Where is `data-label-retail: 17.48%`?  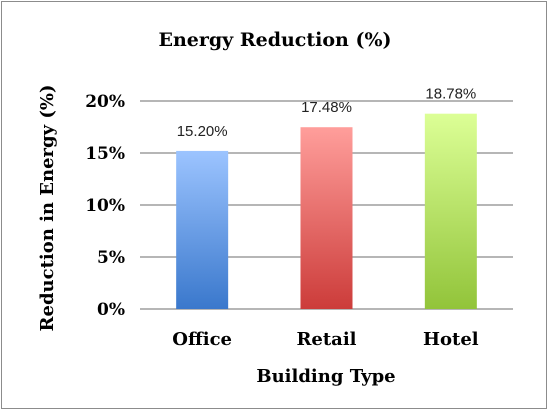 data-label-retail: 17.48% is located at coordinates (326, 107).